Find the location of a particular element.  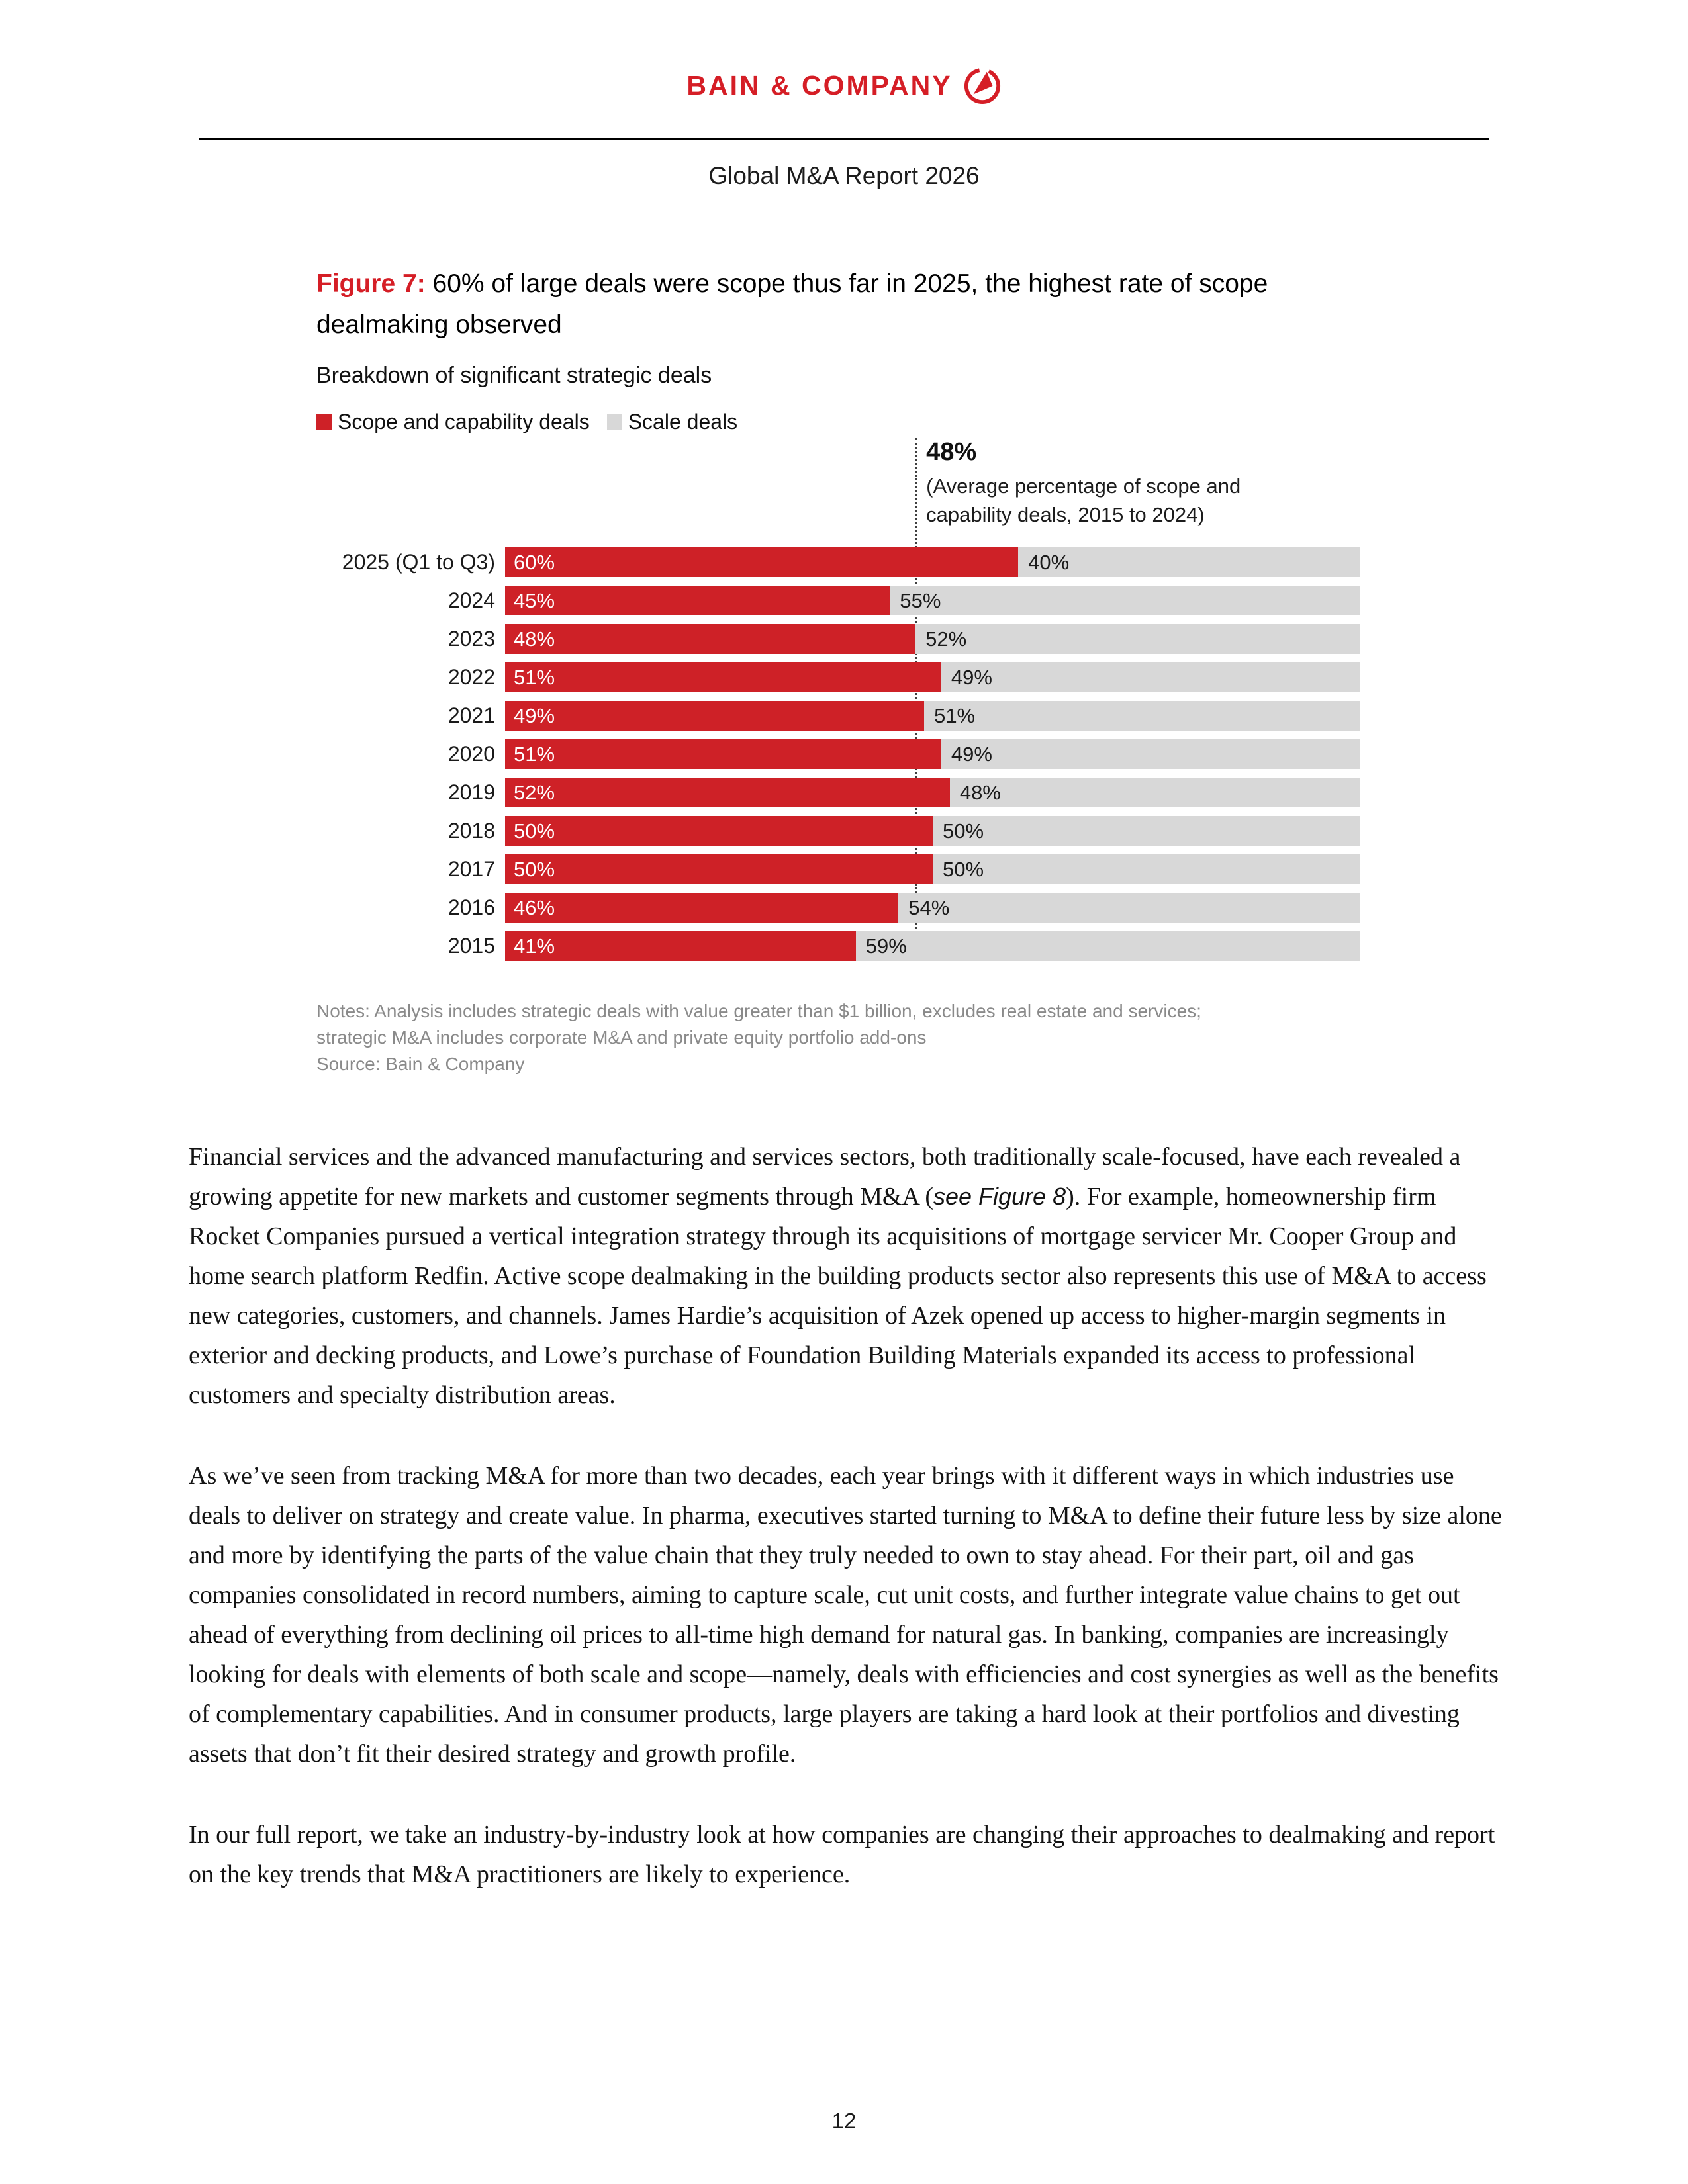

bar-row: 2025 (Q1 to Q3) 60% 40% is located at coordinates (838, 562).